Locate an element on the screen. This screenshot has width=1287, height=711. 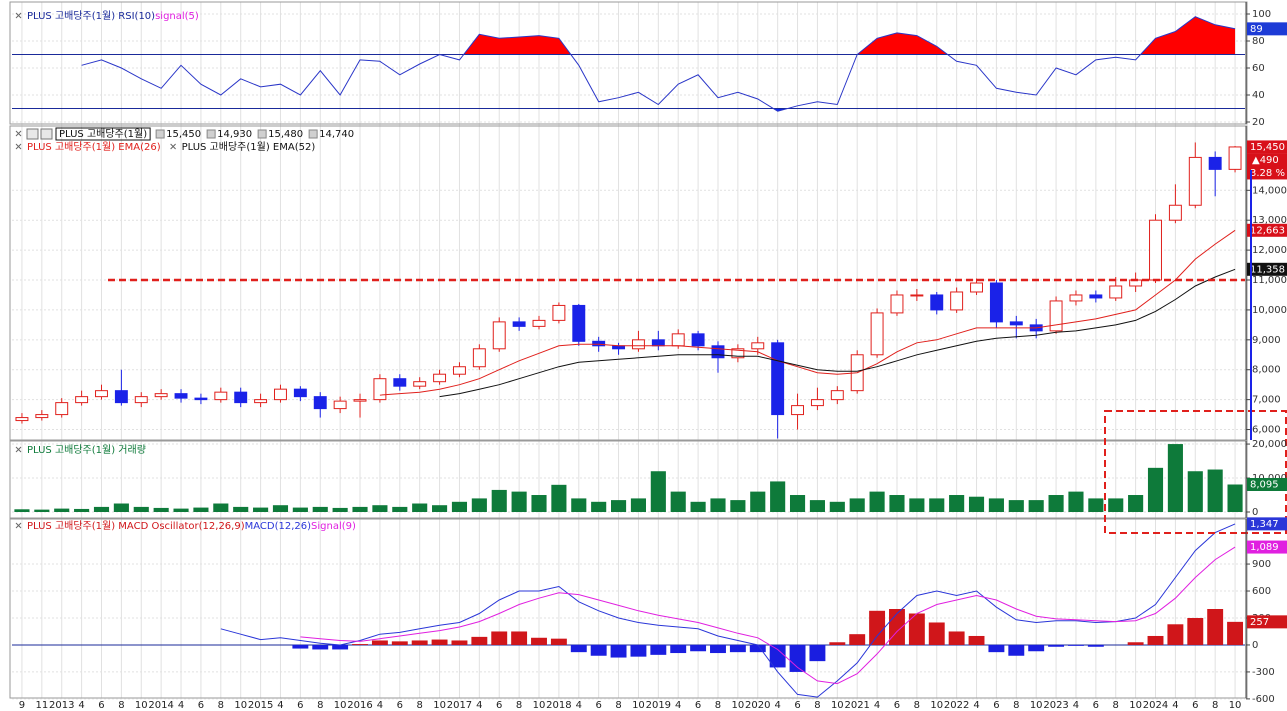
highlight-box is located at coordinates (1195, 472).